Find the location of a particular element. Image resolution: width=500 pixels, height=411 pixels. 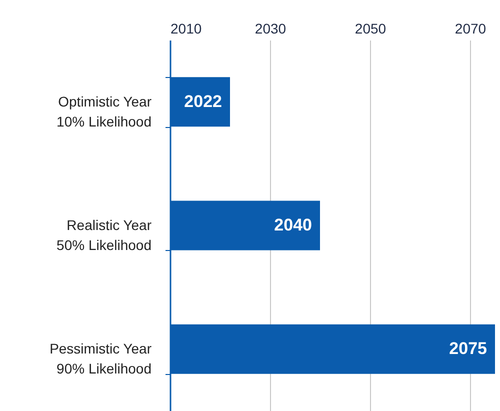

x-tick-label: 2010 is located at coordinates (186, 28).